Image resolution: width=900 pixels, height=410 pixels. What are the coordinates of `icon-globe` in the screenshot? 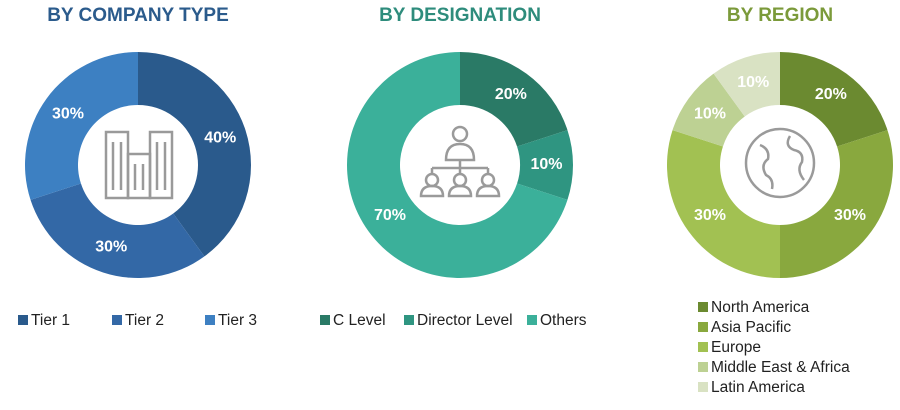 It's located at (780, 163).